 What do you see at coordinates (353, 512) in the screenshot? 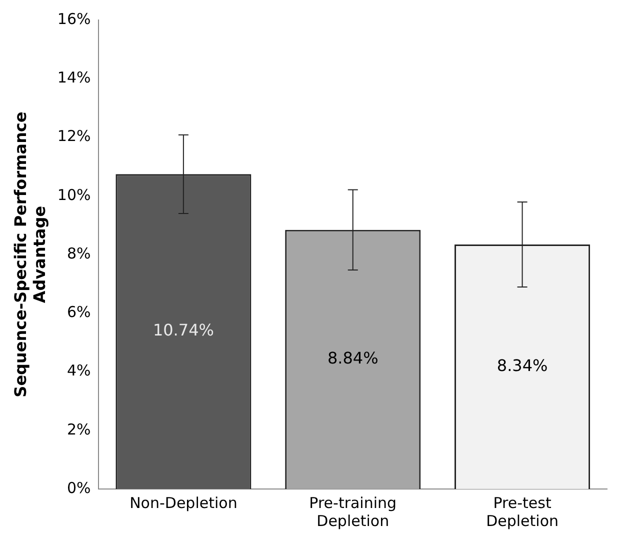
I see `x-tick-label: Pre-training Depletion` at bounding box center [353, 512].